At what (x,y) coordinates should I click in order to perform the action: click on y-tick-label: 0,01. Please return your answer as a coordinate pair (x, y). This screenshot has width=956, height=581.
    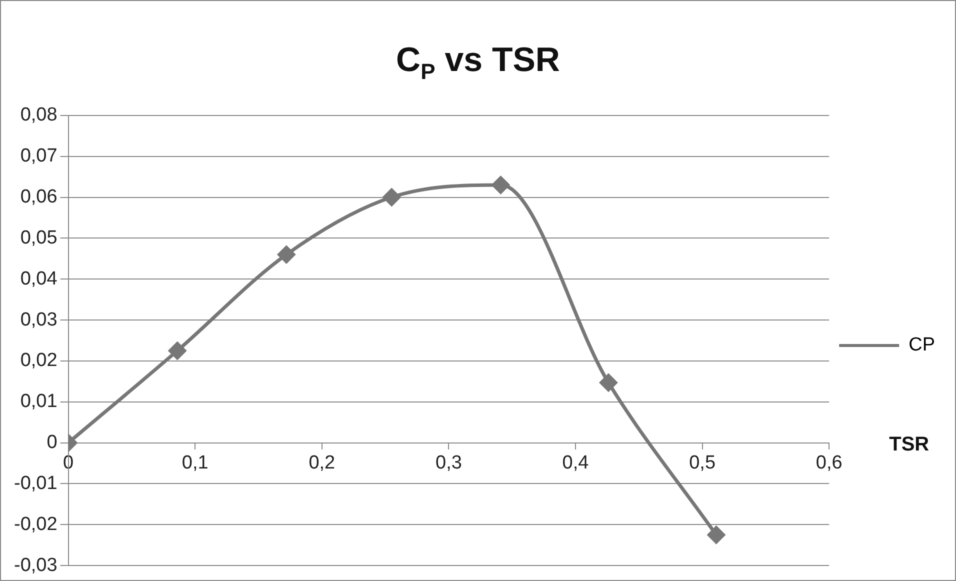
    Looking at the image, I should click on (39, 401).